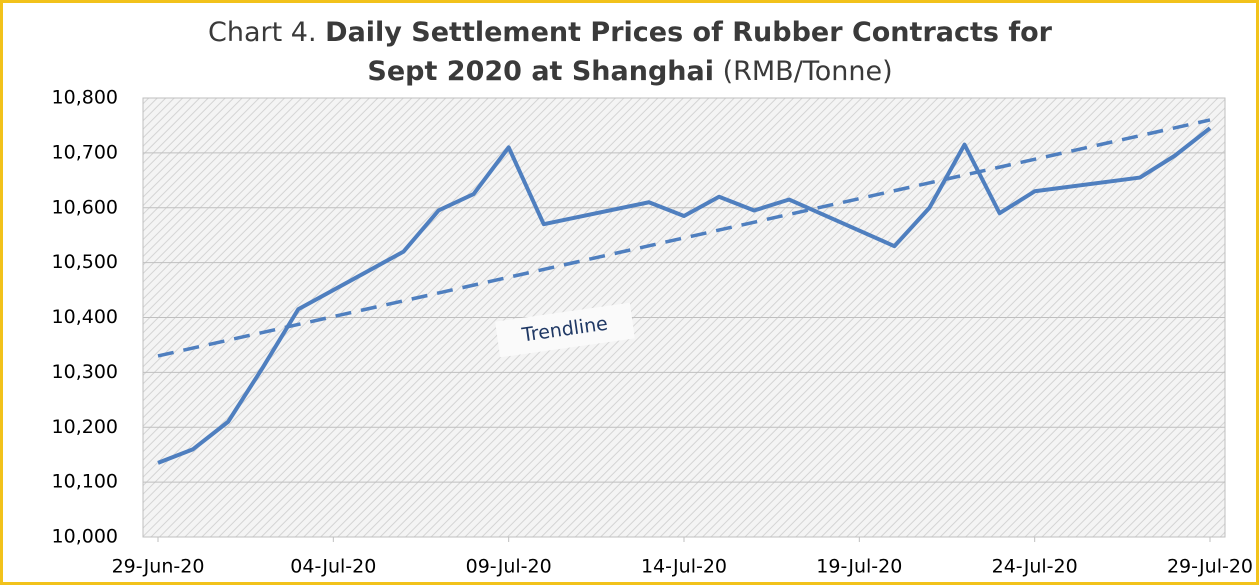 Image resolution: width=1259 pixels, height=585 pixels. I want to click on chart-title-line2: Sept 2020 at Shanghai (RMB/Tonne), so click(629, 71).